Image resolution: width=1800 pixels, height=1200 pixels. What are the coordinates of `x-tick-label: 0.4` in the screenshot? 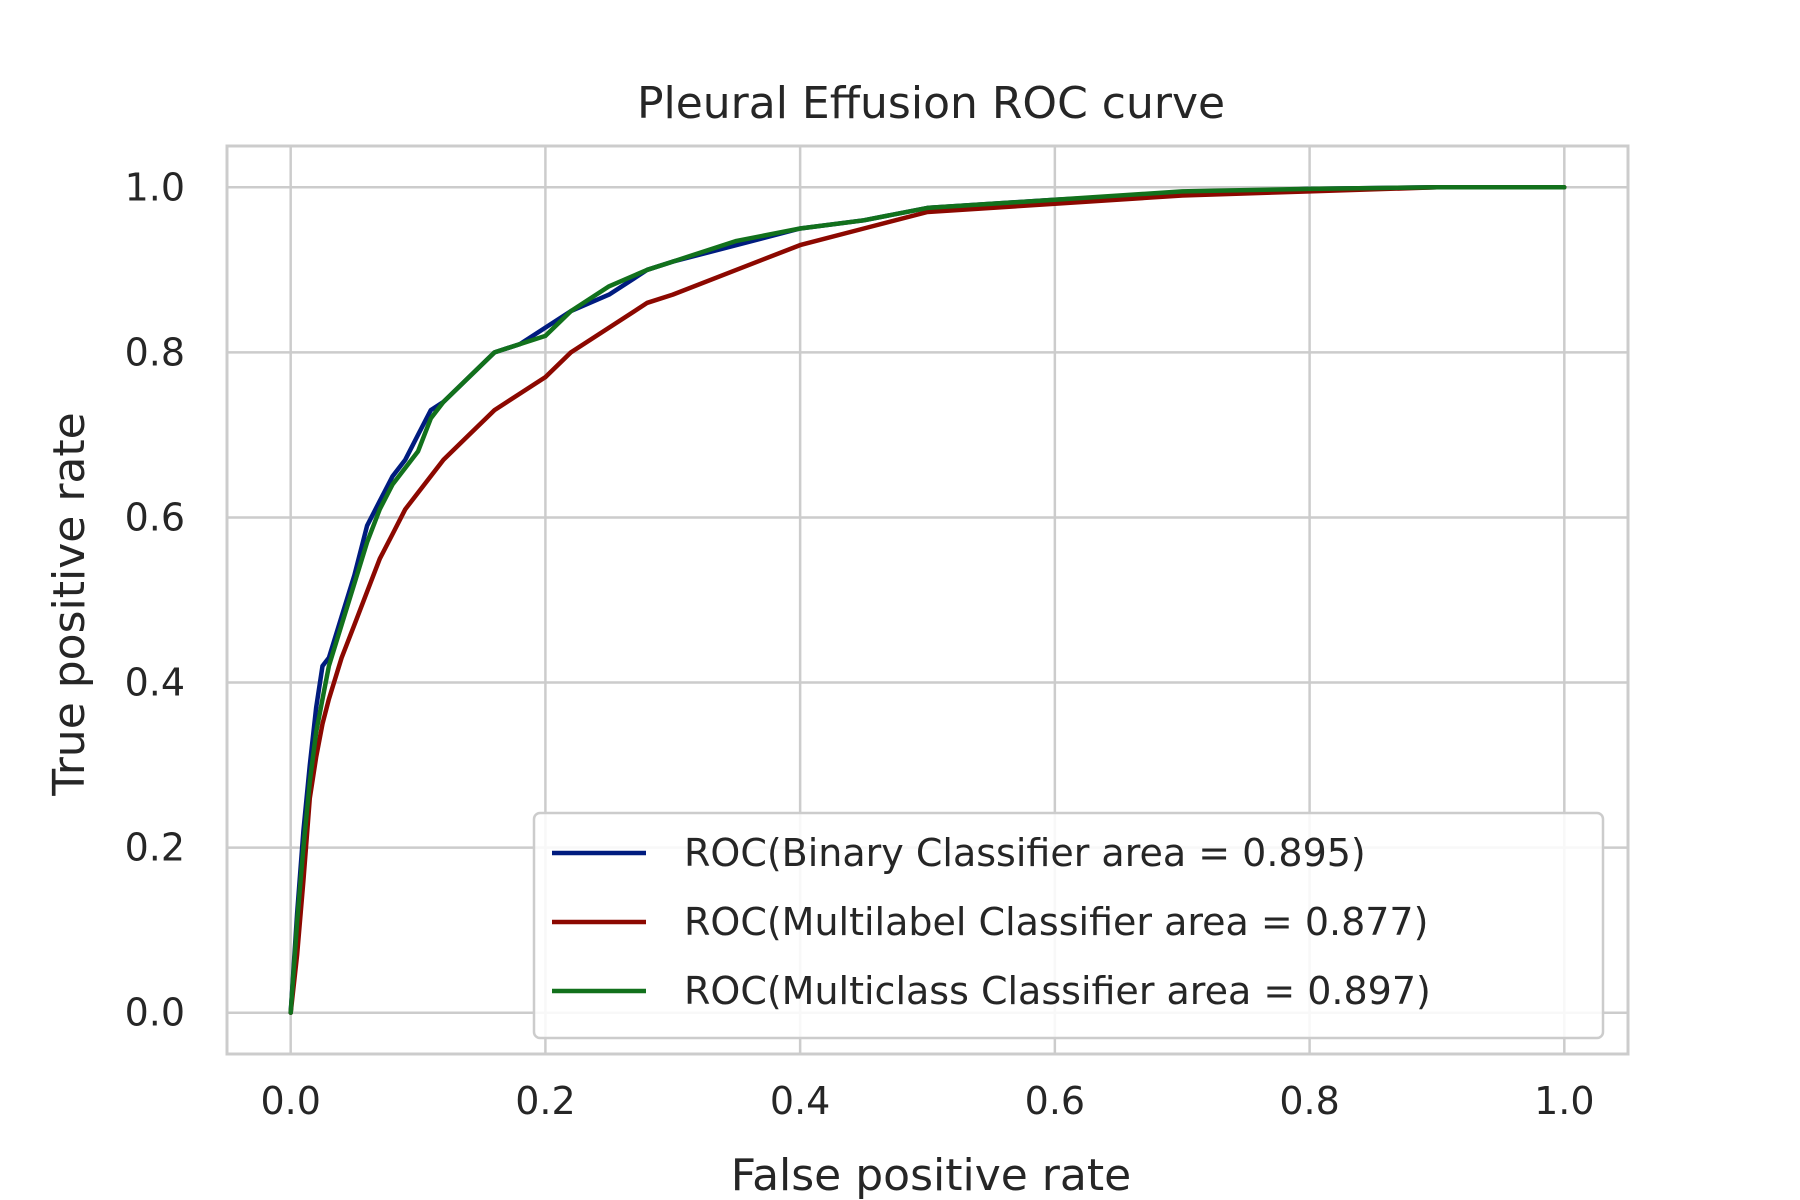 It's located at (800, 1101).